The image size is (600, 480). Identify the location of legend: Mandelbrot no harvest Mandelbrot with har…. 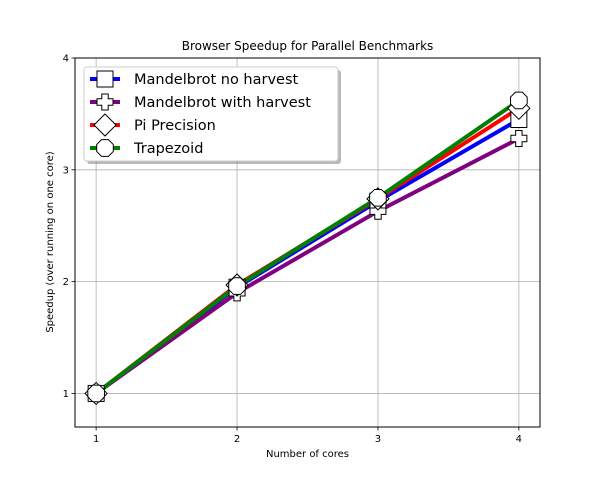
(212, 115).